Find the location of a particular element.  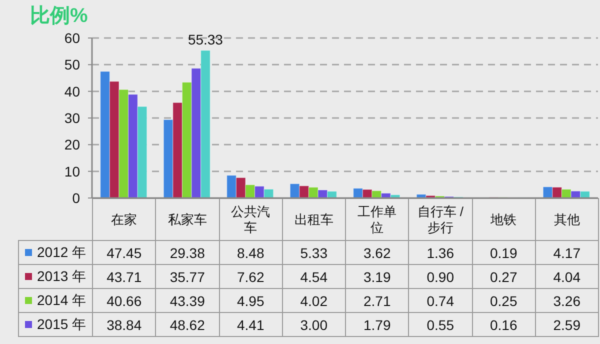

data-label: 0.55 is located at coordinates (440, 324).